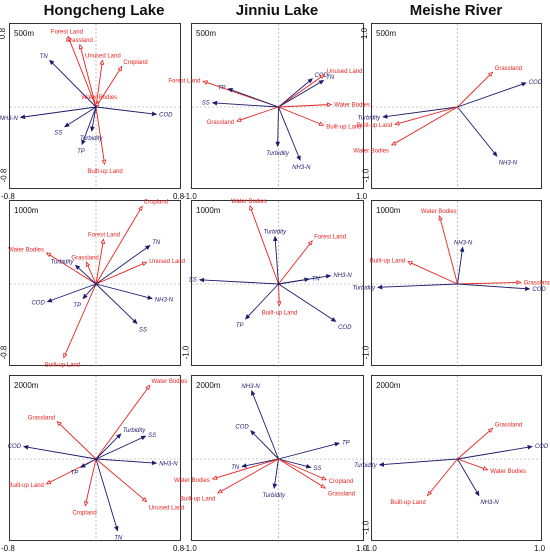  What do you see at coordinates (80, 320) in the screenshot?
I see `vector-built-up-land` at bounding box center [80, 320].